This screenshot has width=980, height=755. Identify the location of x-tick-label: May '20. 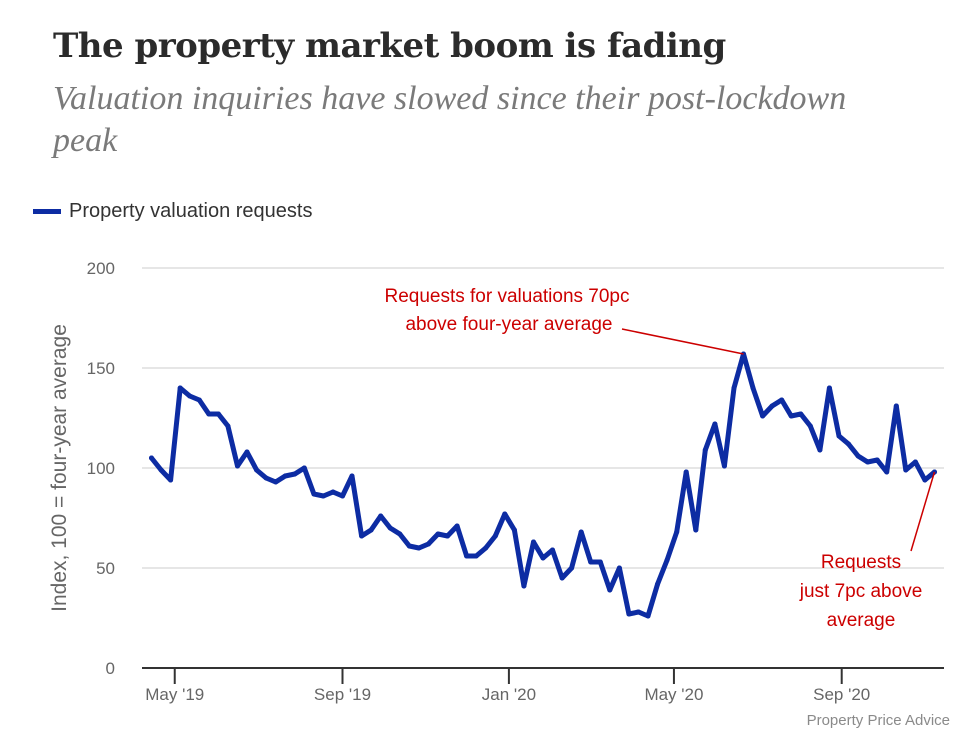
(673, 694).